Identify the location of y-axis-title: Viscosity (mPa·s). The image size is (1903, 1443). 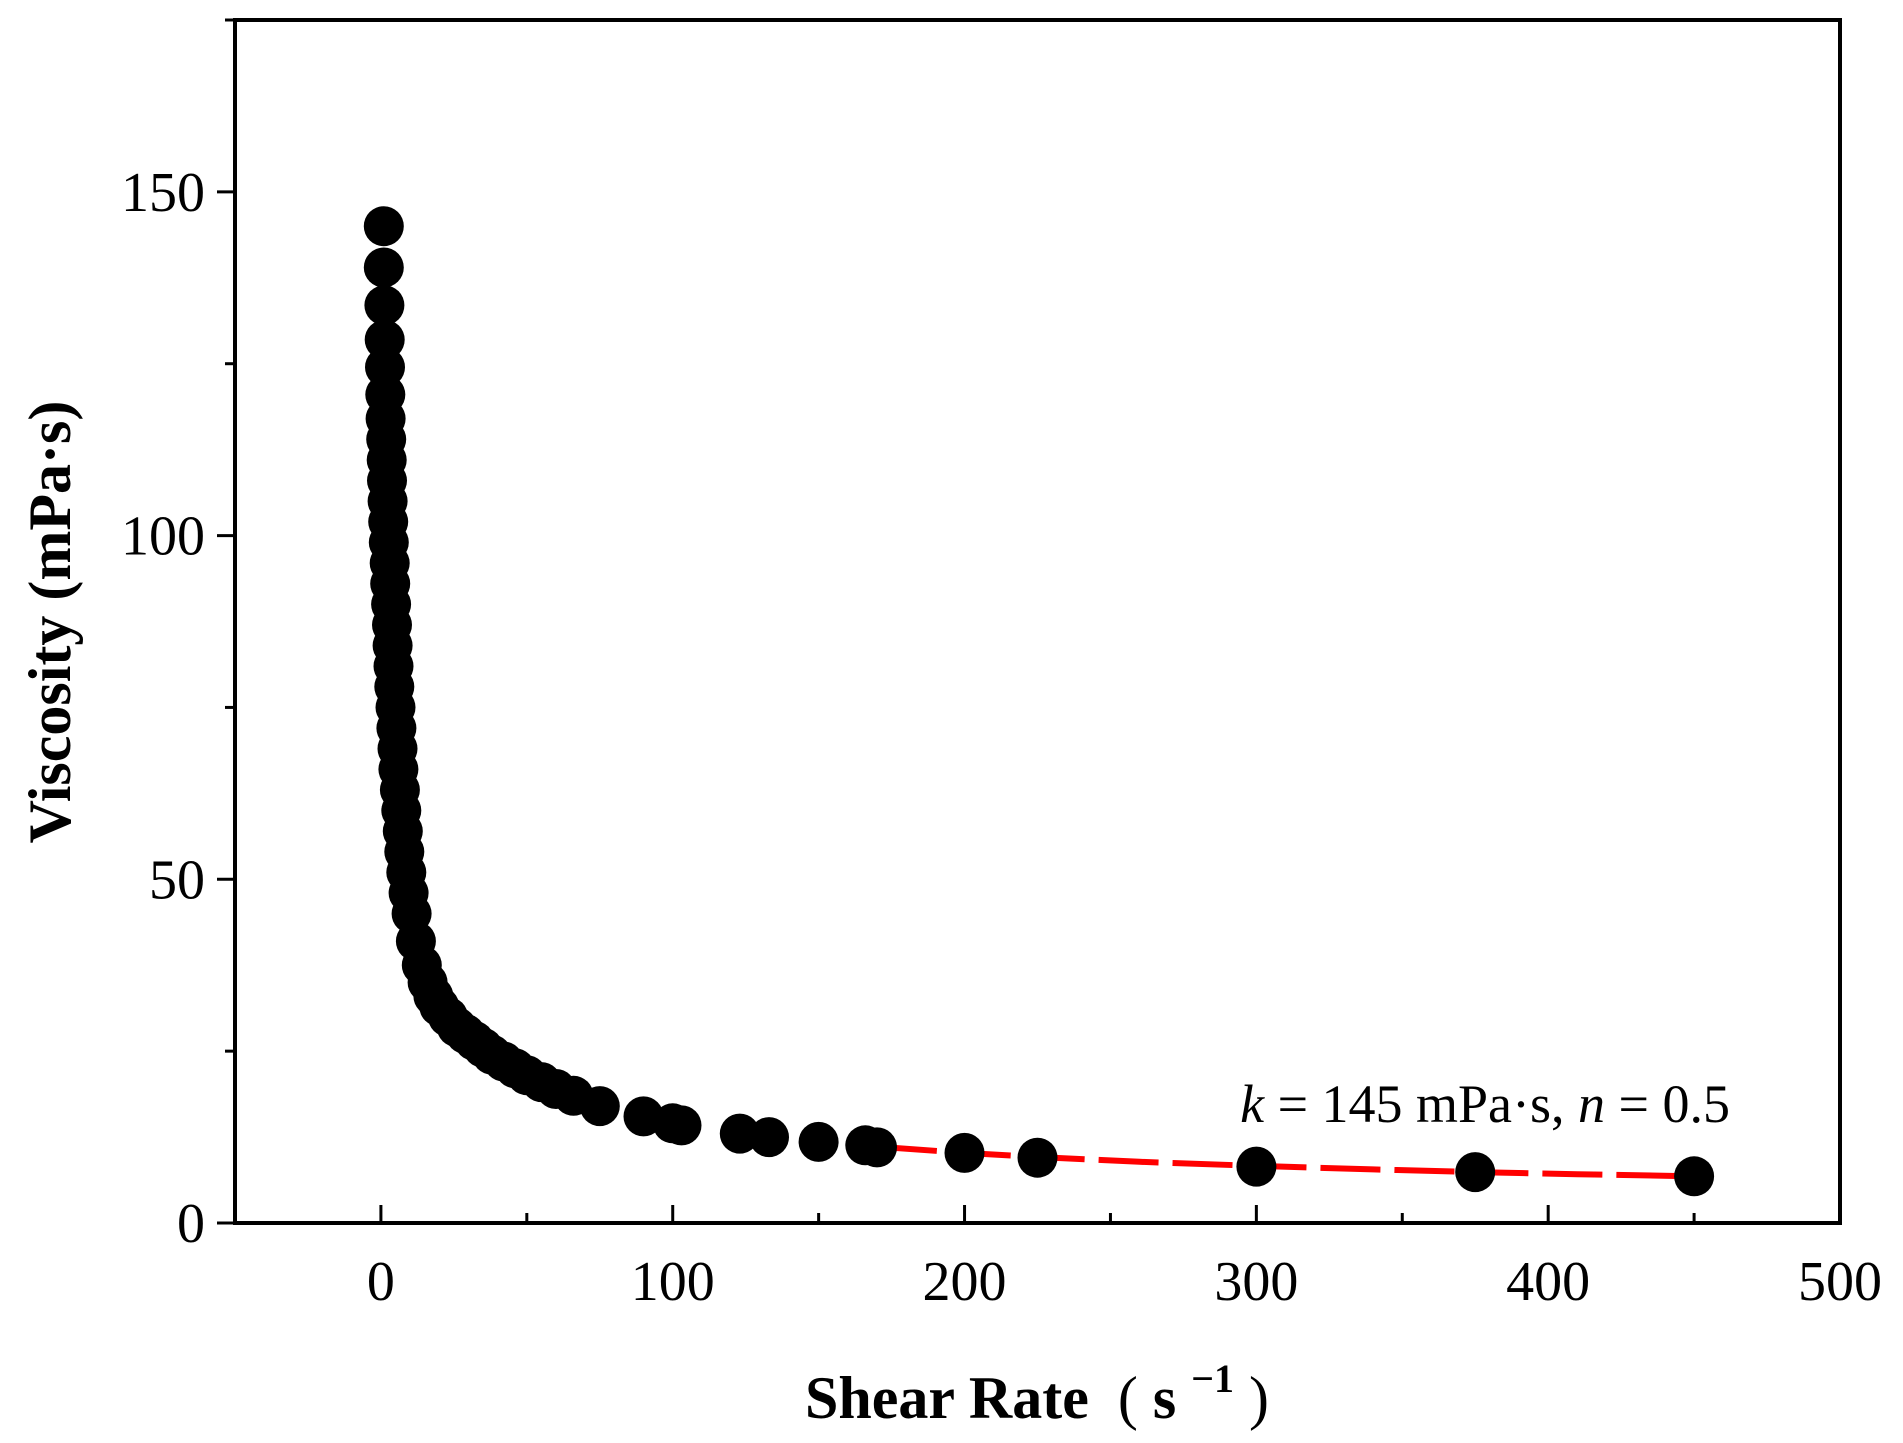
(50, 622).